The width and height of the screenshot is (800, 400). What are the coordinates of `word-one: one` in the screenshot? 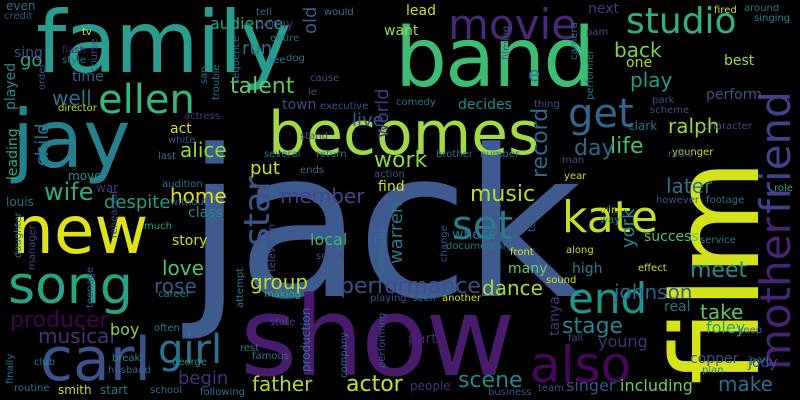 It's located at (639, 63).